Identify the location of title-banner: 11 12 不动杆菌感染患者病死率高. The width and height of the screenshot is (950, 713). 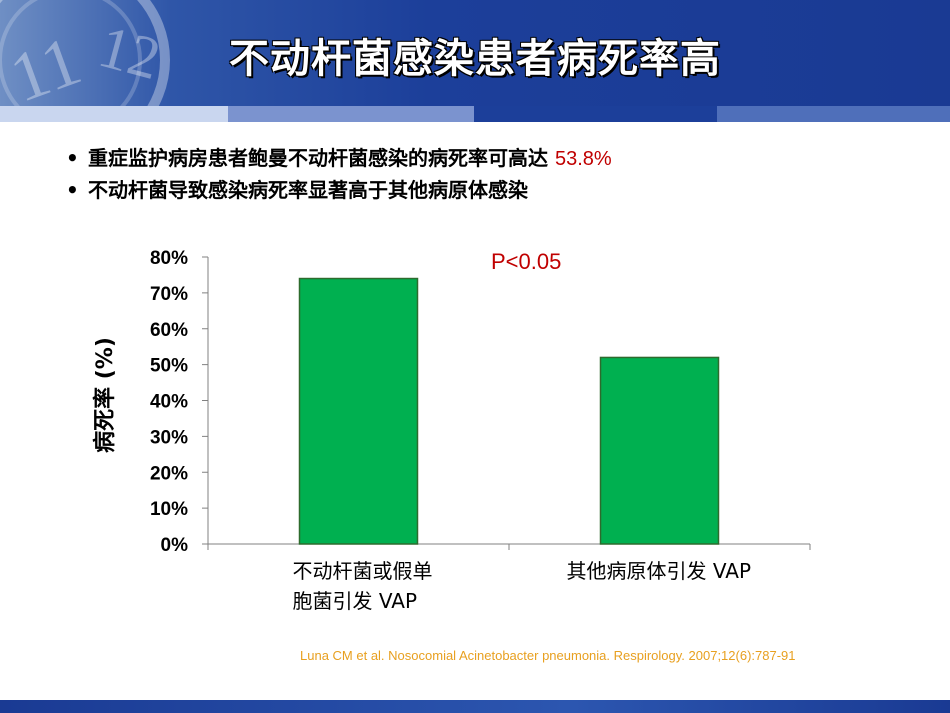
(475, 53).